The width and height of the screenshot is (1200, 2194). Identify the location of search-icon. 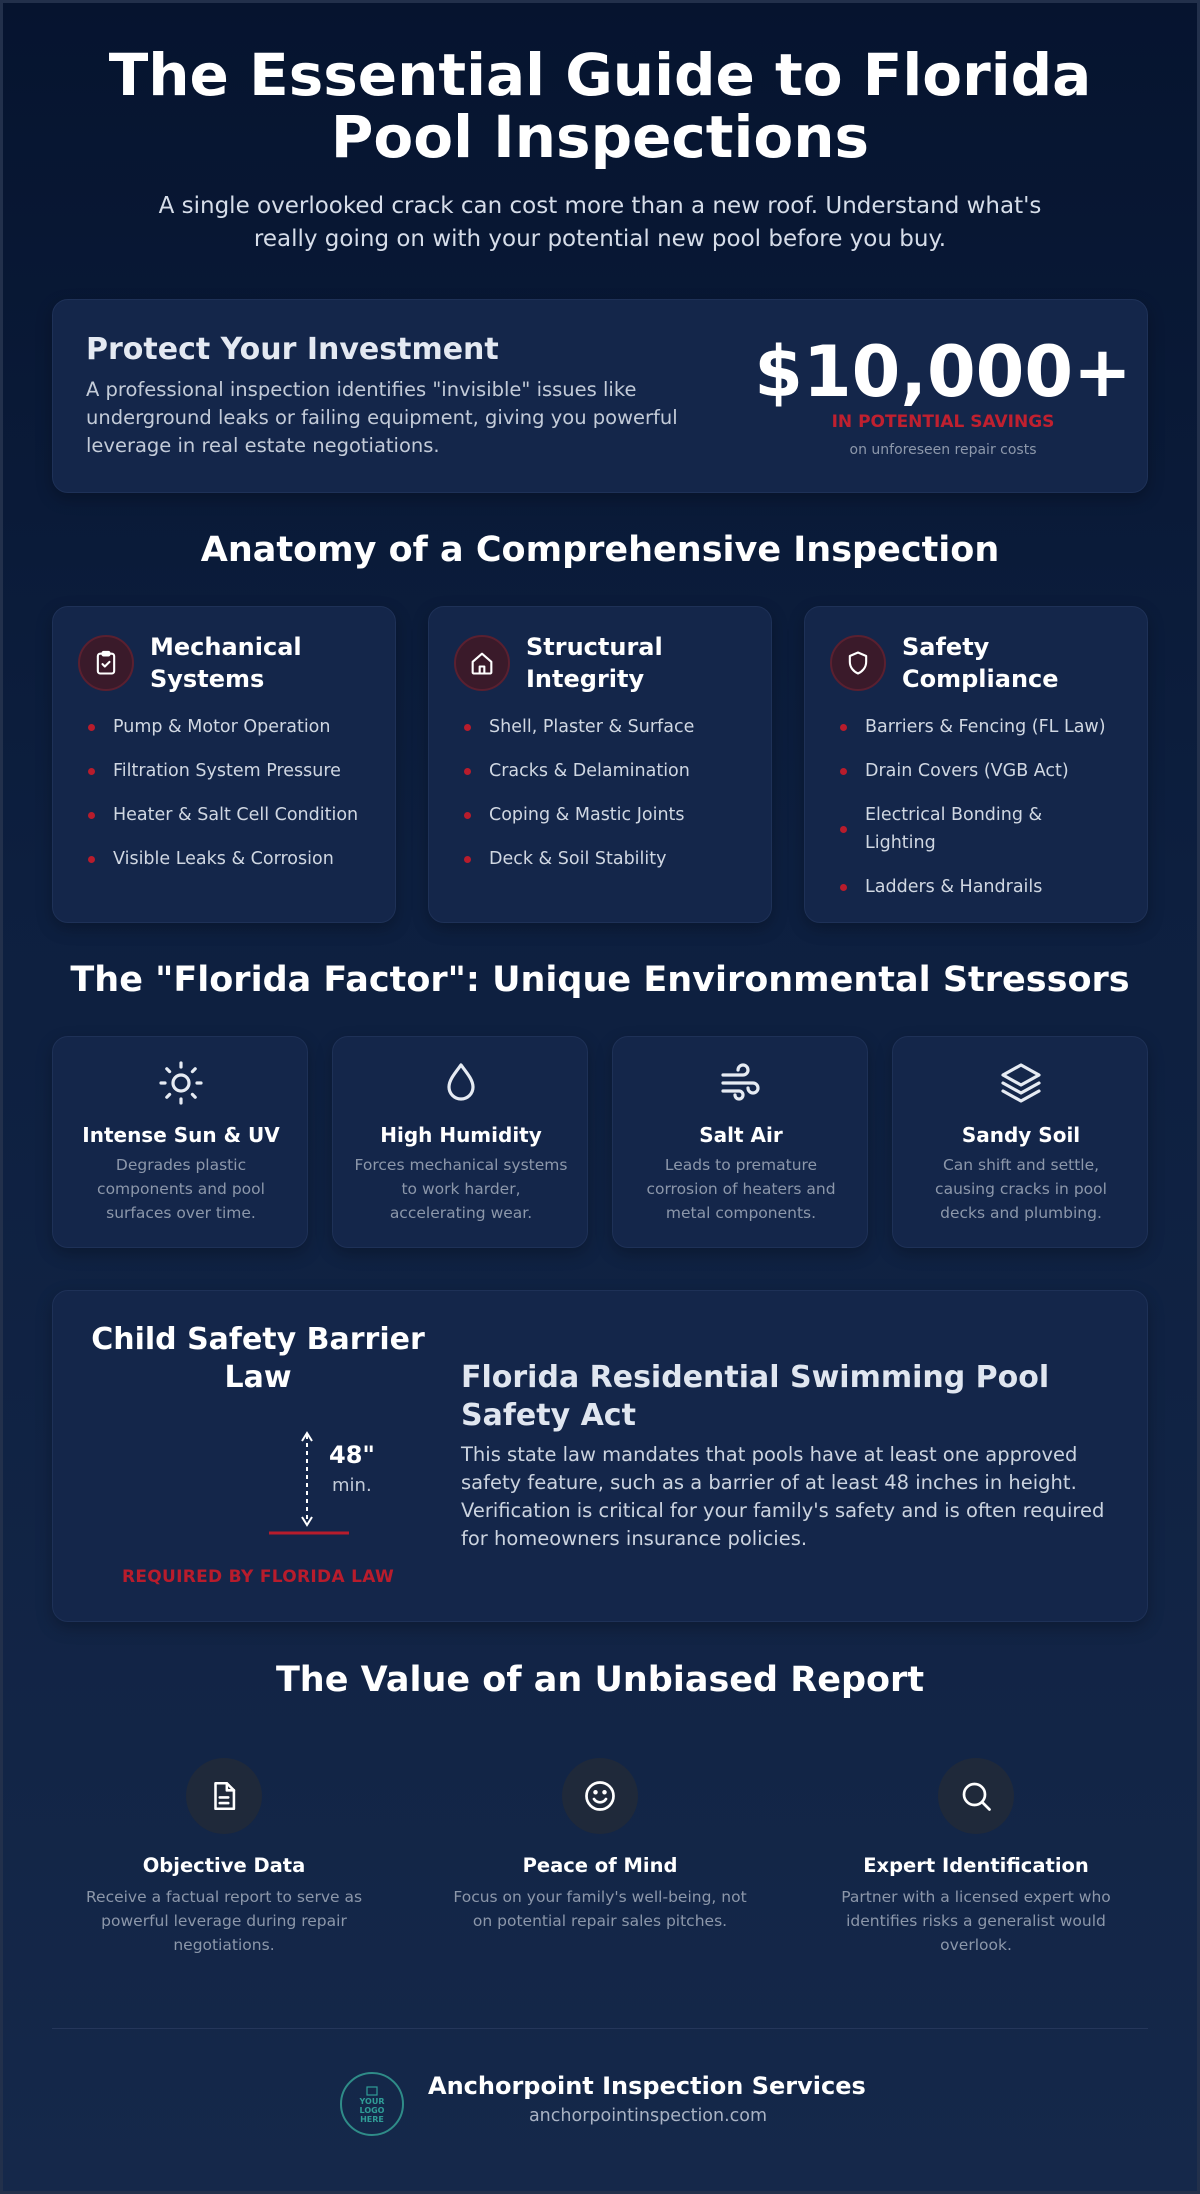
(976, 1796).